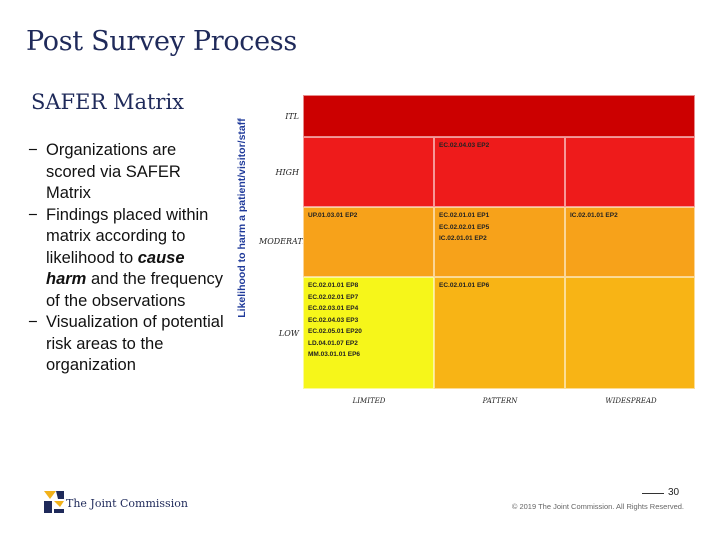 The height and width of the screenshot is (540, 720). I want to click on finding-code: EC.02.02.01 EP7, so click(333, 297).